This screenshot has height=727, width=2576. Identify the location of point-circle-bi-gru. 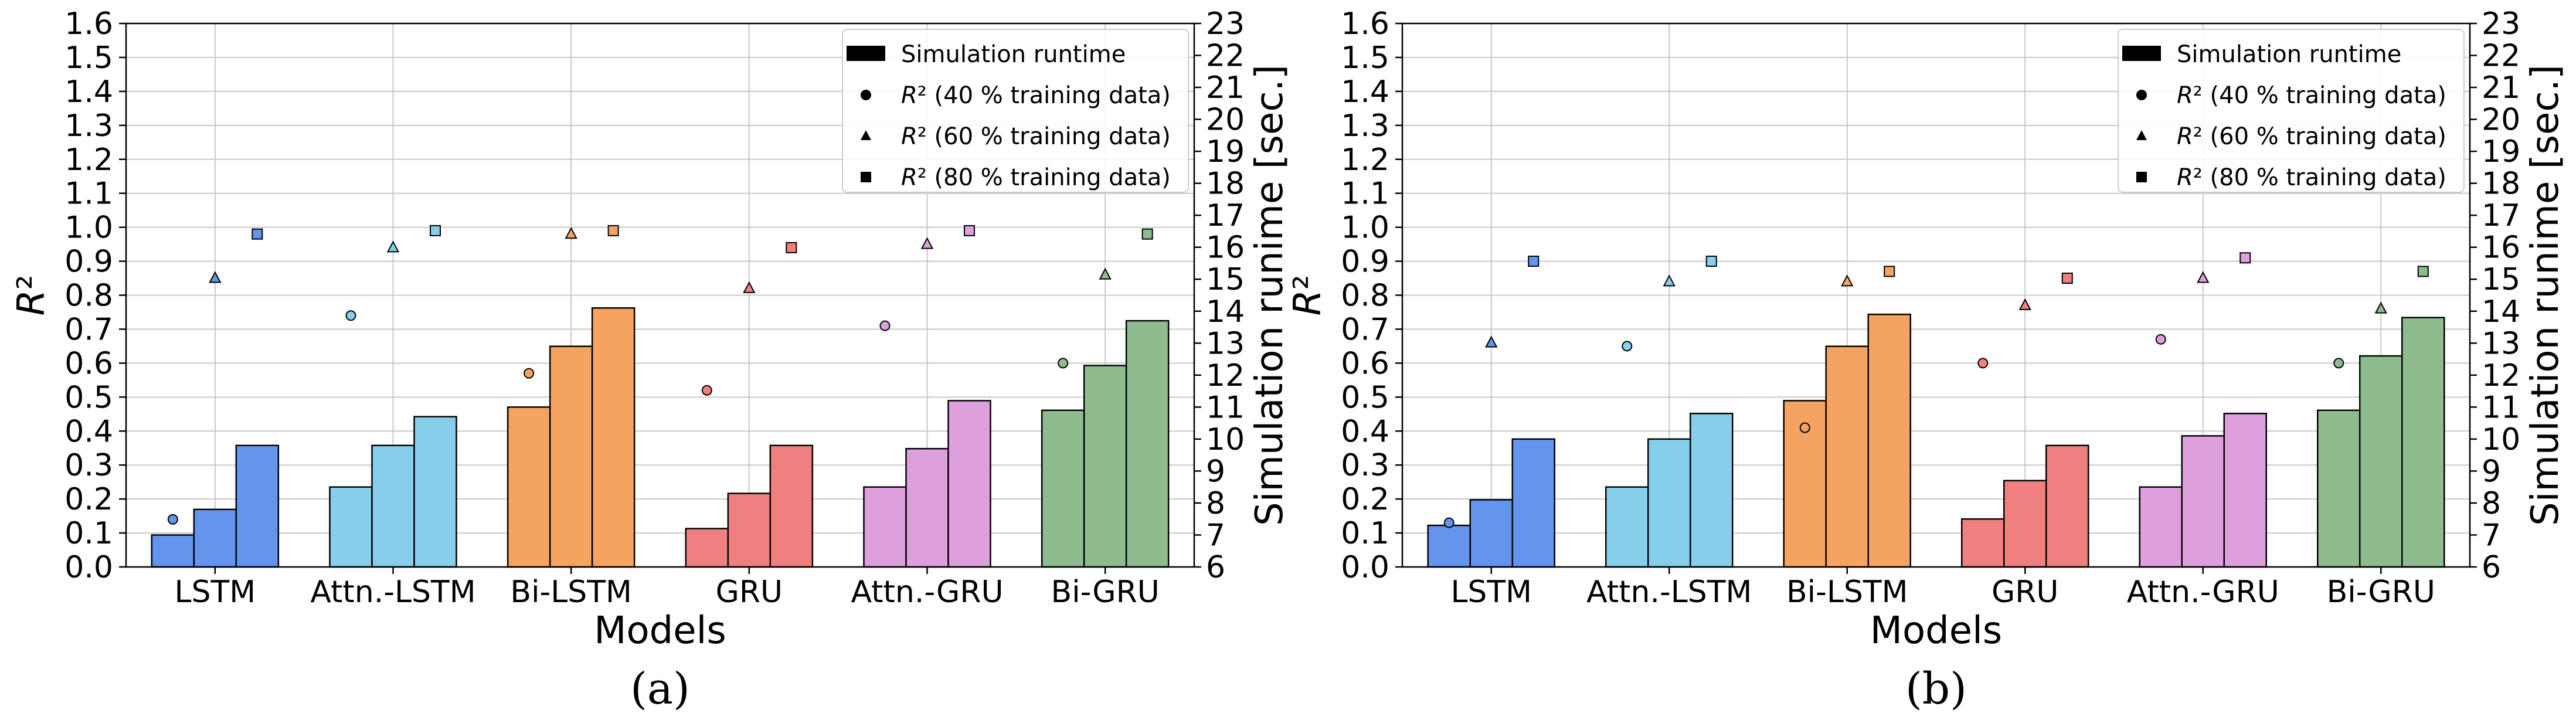
(2339, 363).